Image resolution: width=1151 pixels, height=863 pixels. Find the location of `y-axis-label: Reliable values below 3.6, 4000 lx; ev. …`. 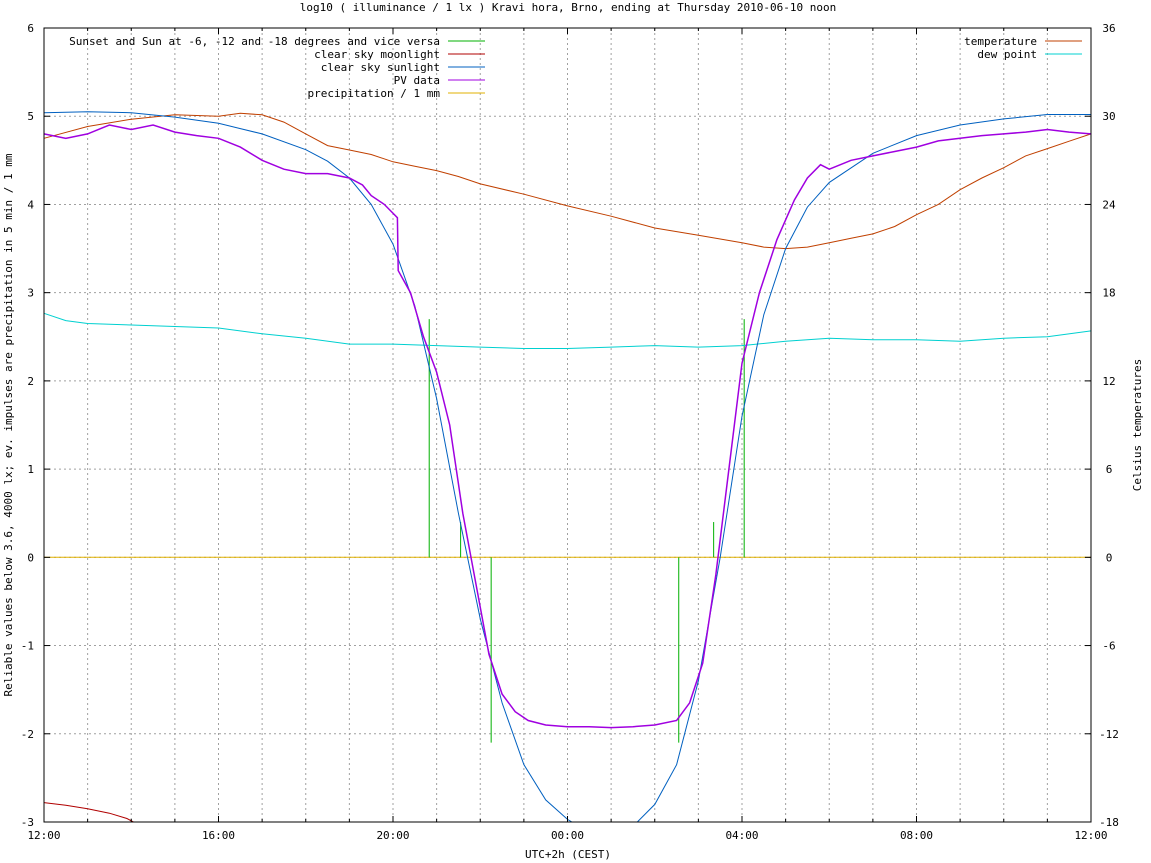

y-axis-label: Reliable values below 3.6, 4000 lx; ev. … is located at coordinates (8, 424).